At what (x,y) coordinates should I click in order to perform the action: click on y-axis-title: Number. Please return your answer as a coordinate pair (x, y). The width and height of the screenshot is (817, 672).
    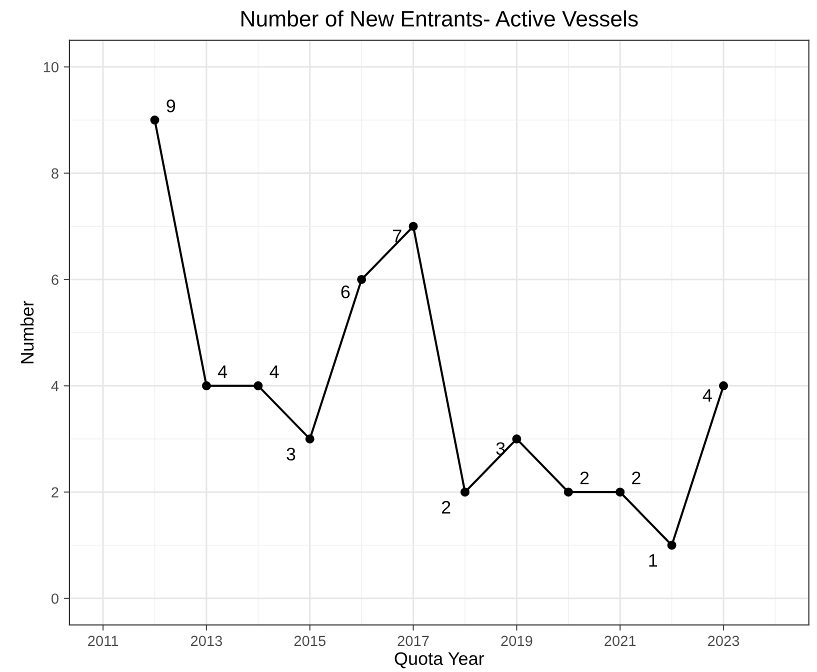
    Looking at the image, I should click on (27, 332).